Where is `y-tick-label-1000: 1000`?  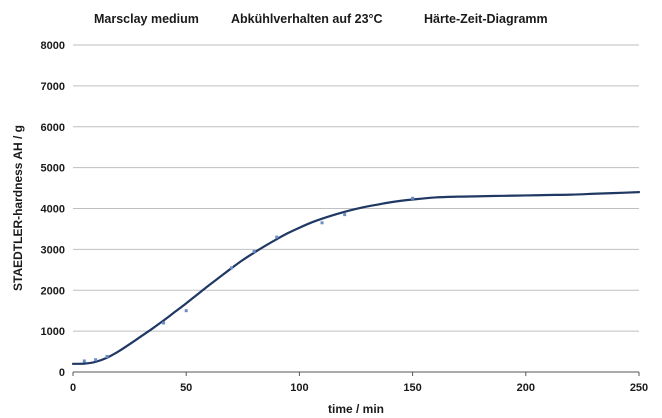 y-tick-label-1000: 1000 is located at coordinates (53, 332).